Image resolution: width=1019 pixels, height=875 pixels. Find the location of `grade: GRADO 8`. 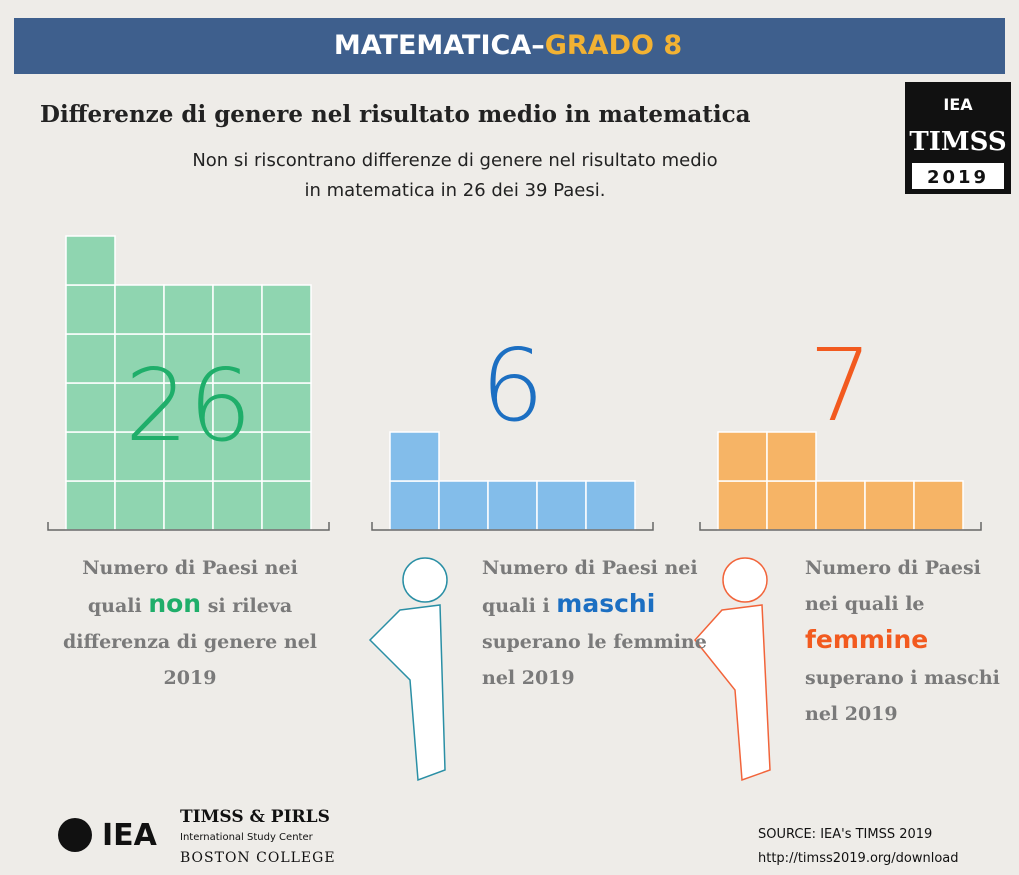

grade: GRADO 8 is located at coordinates (613, 45).